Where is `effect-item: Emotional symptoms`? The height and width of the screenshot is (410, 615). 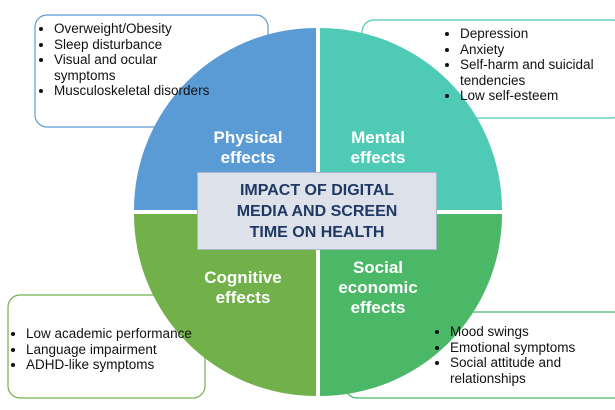 effect-item: Emotional symptoms is located at coordinates (532, 348).